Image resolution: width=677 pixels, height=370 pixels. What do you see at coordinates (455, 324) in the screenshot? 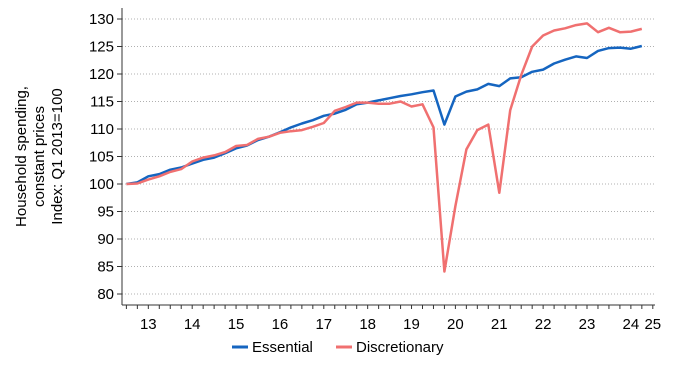
I see `x-tick-label: 20` at bounding box center [455, 324].